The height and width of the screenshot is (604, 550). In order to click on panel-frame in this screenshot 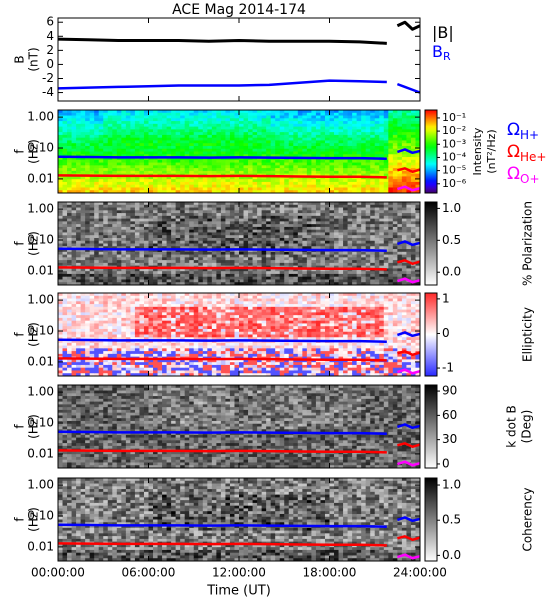, I will do `click(239, 59)`.